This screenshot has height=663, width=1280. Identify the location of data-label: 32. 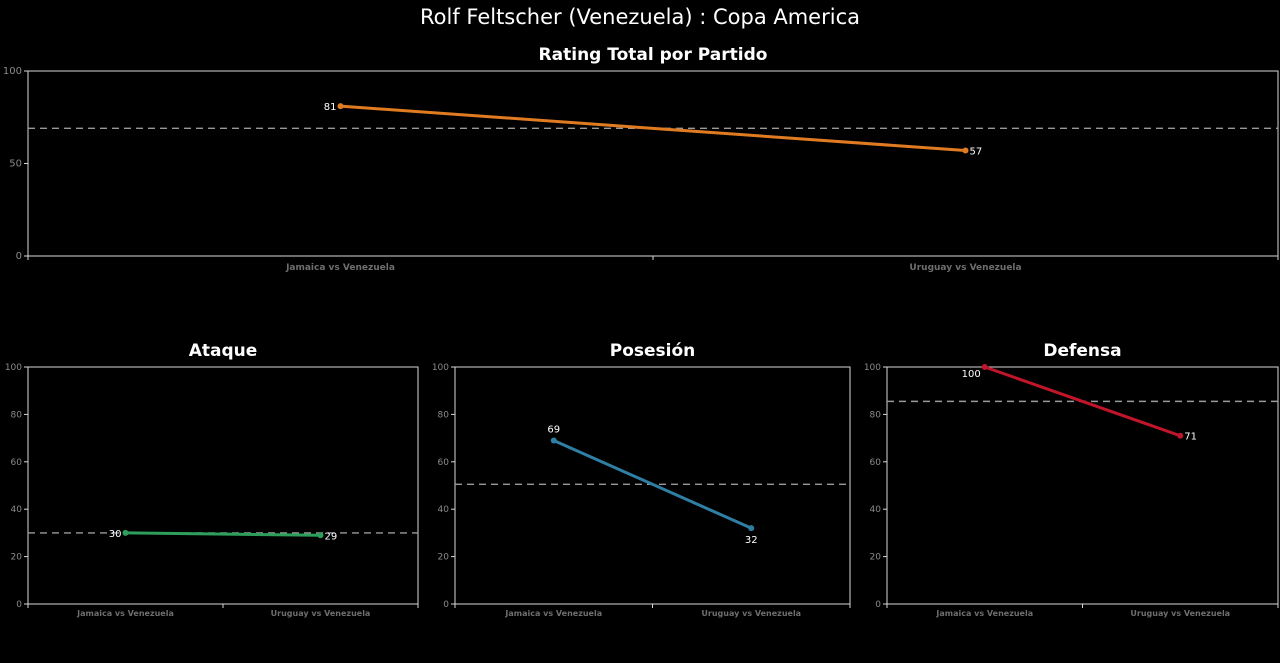
(751, 540).